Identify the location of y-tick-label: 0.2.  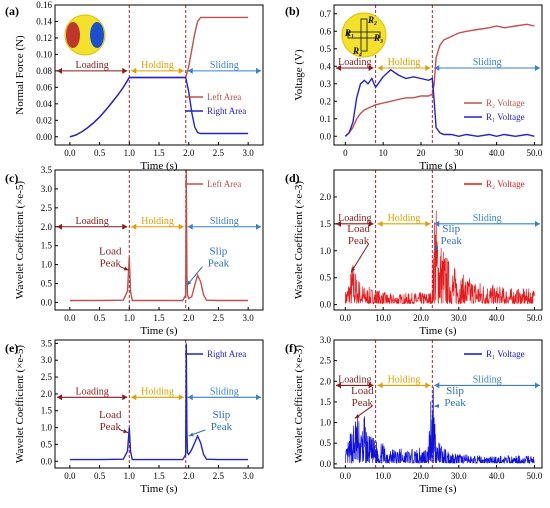
(325, 101).